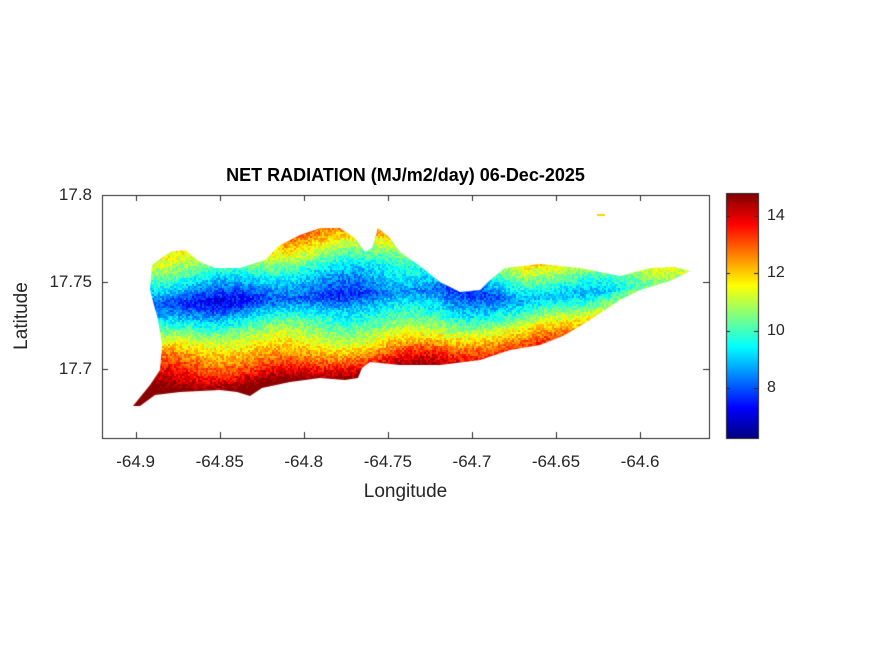  Describe the element at coordinates (75, 194) in the screenshot. I see `y-tick-label: 17.8` at that location.